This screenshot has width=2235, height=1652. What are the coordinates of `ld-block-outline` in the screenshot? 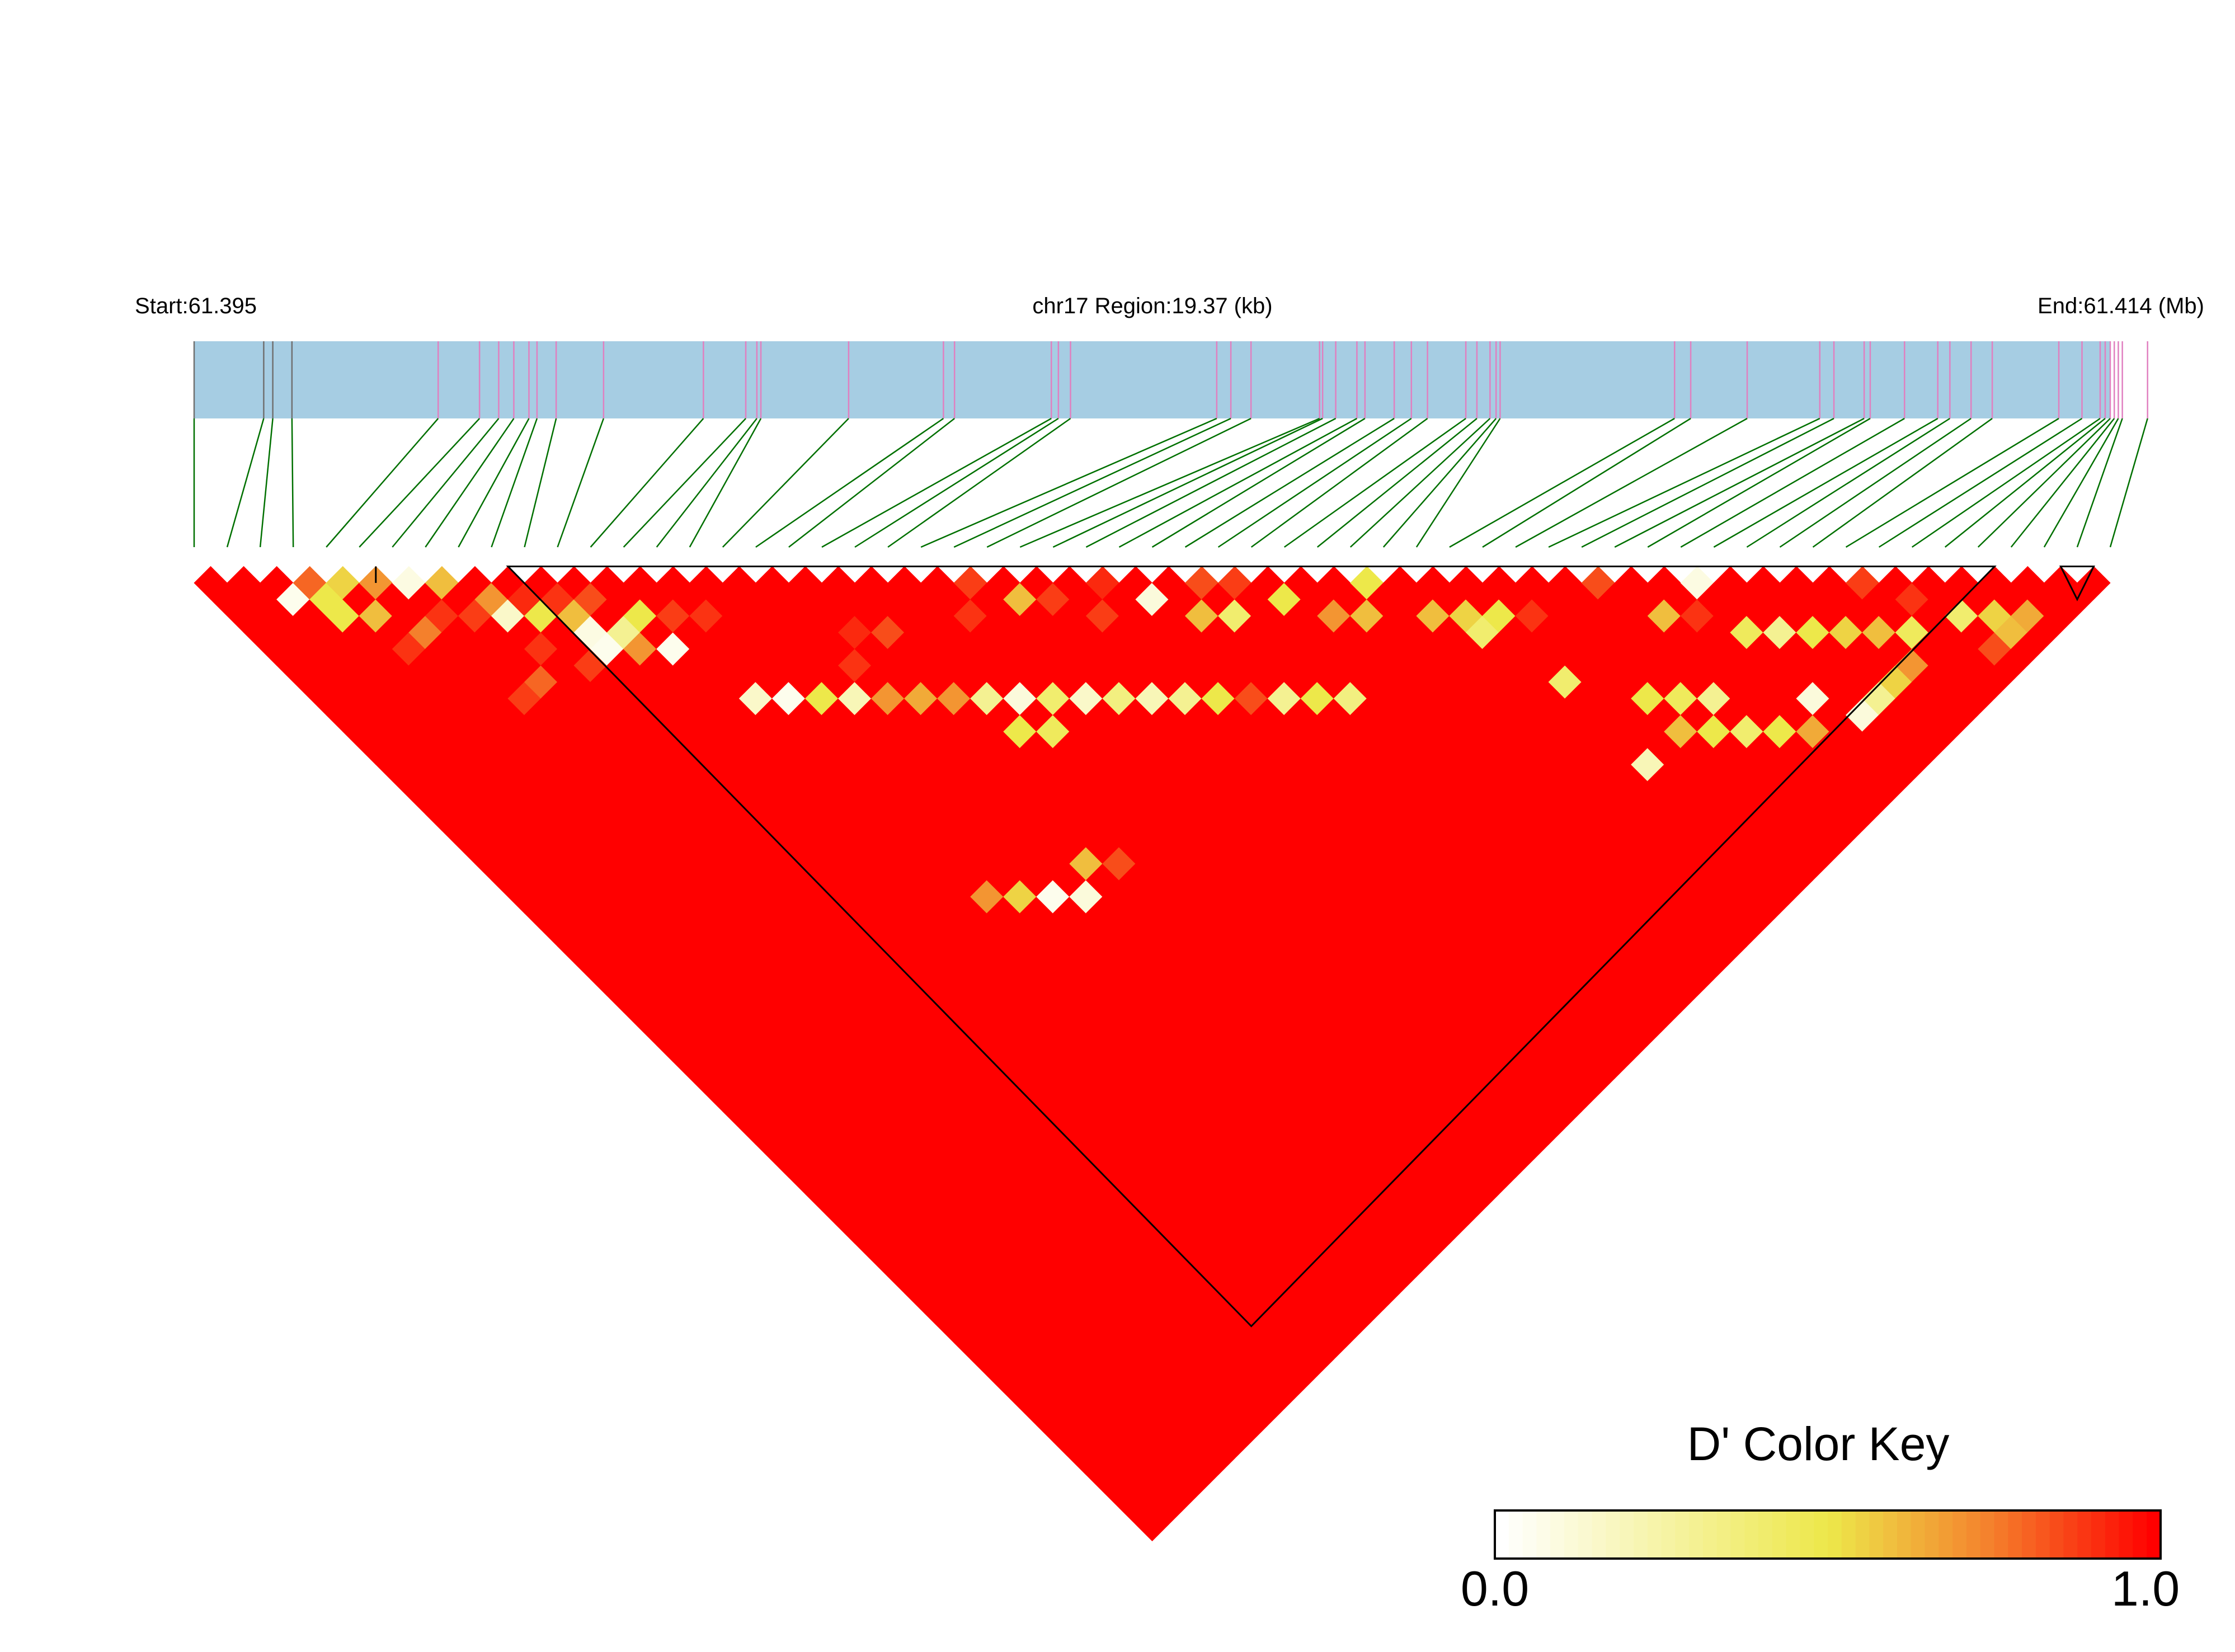 It's located at (2077, 583).